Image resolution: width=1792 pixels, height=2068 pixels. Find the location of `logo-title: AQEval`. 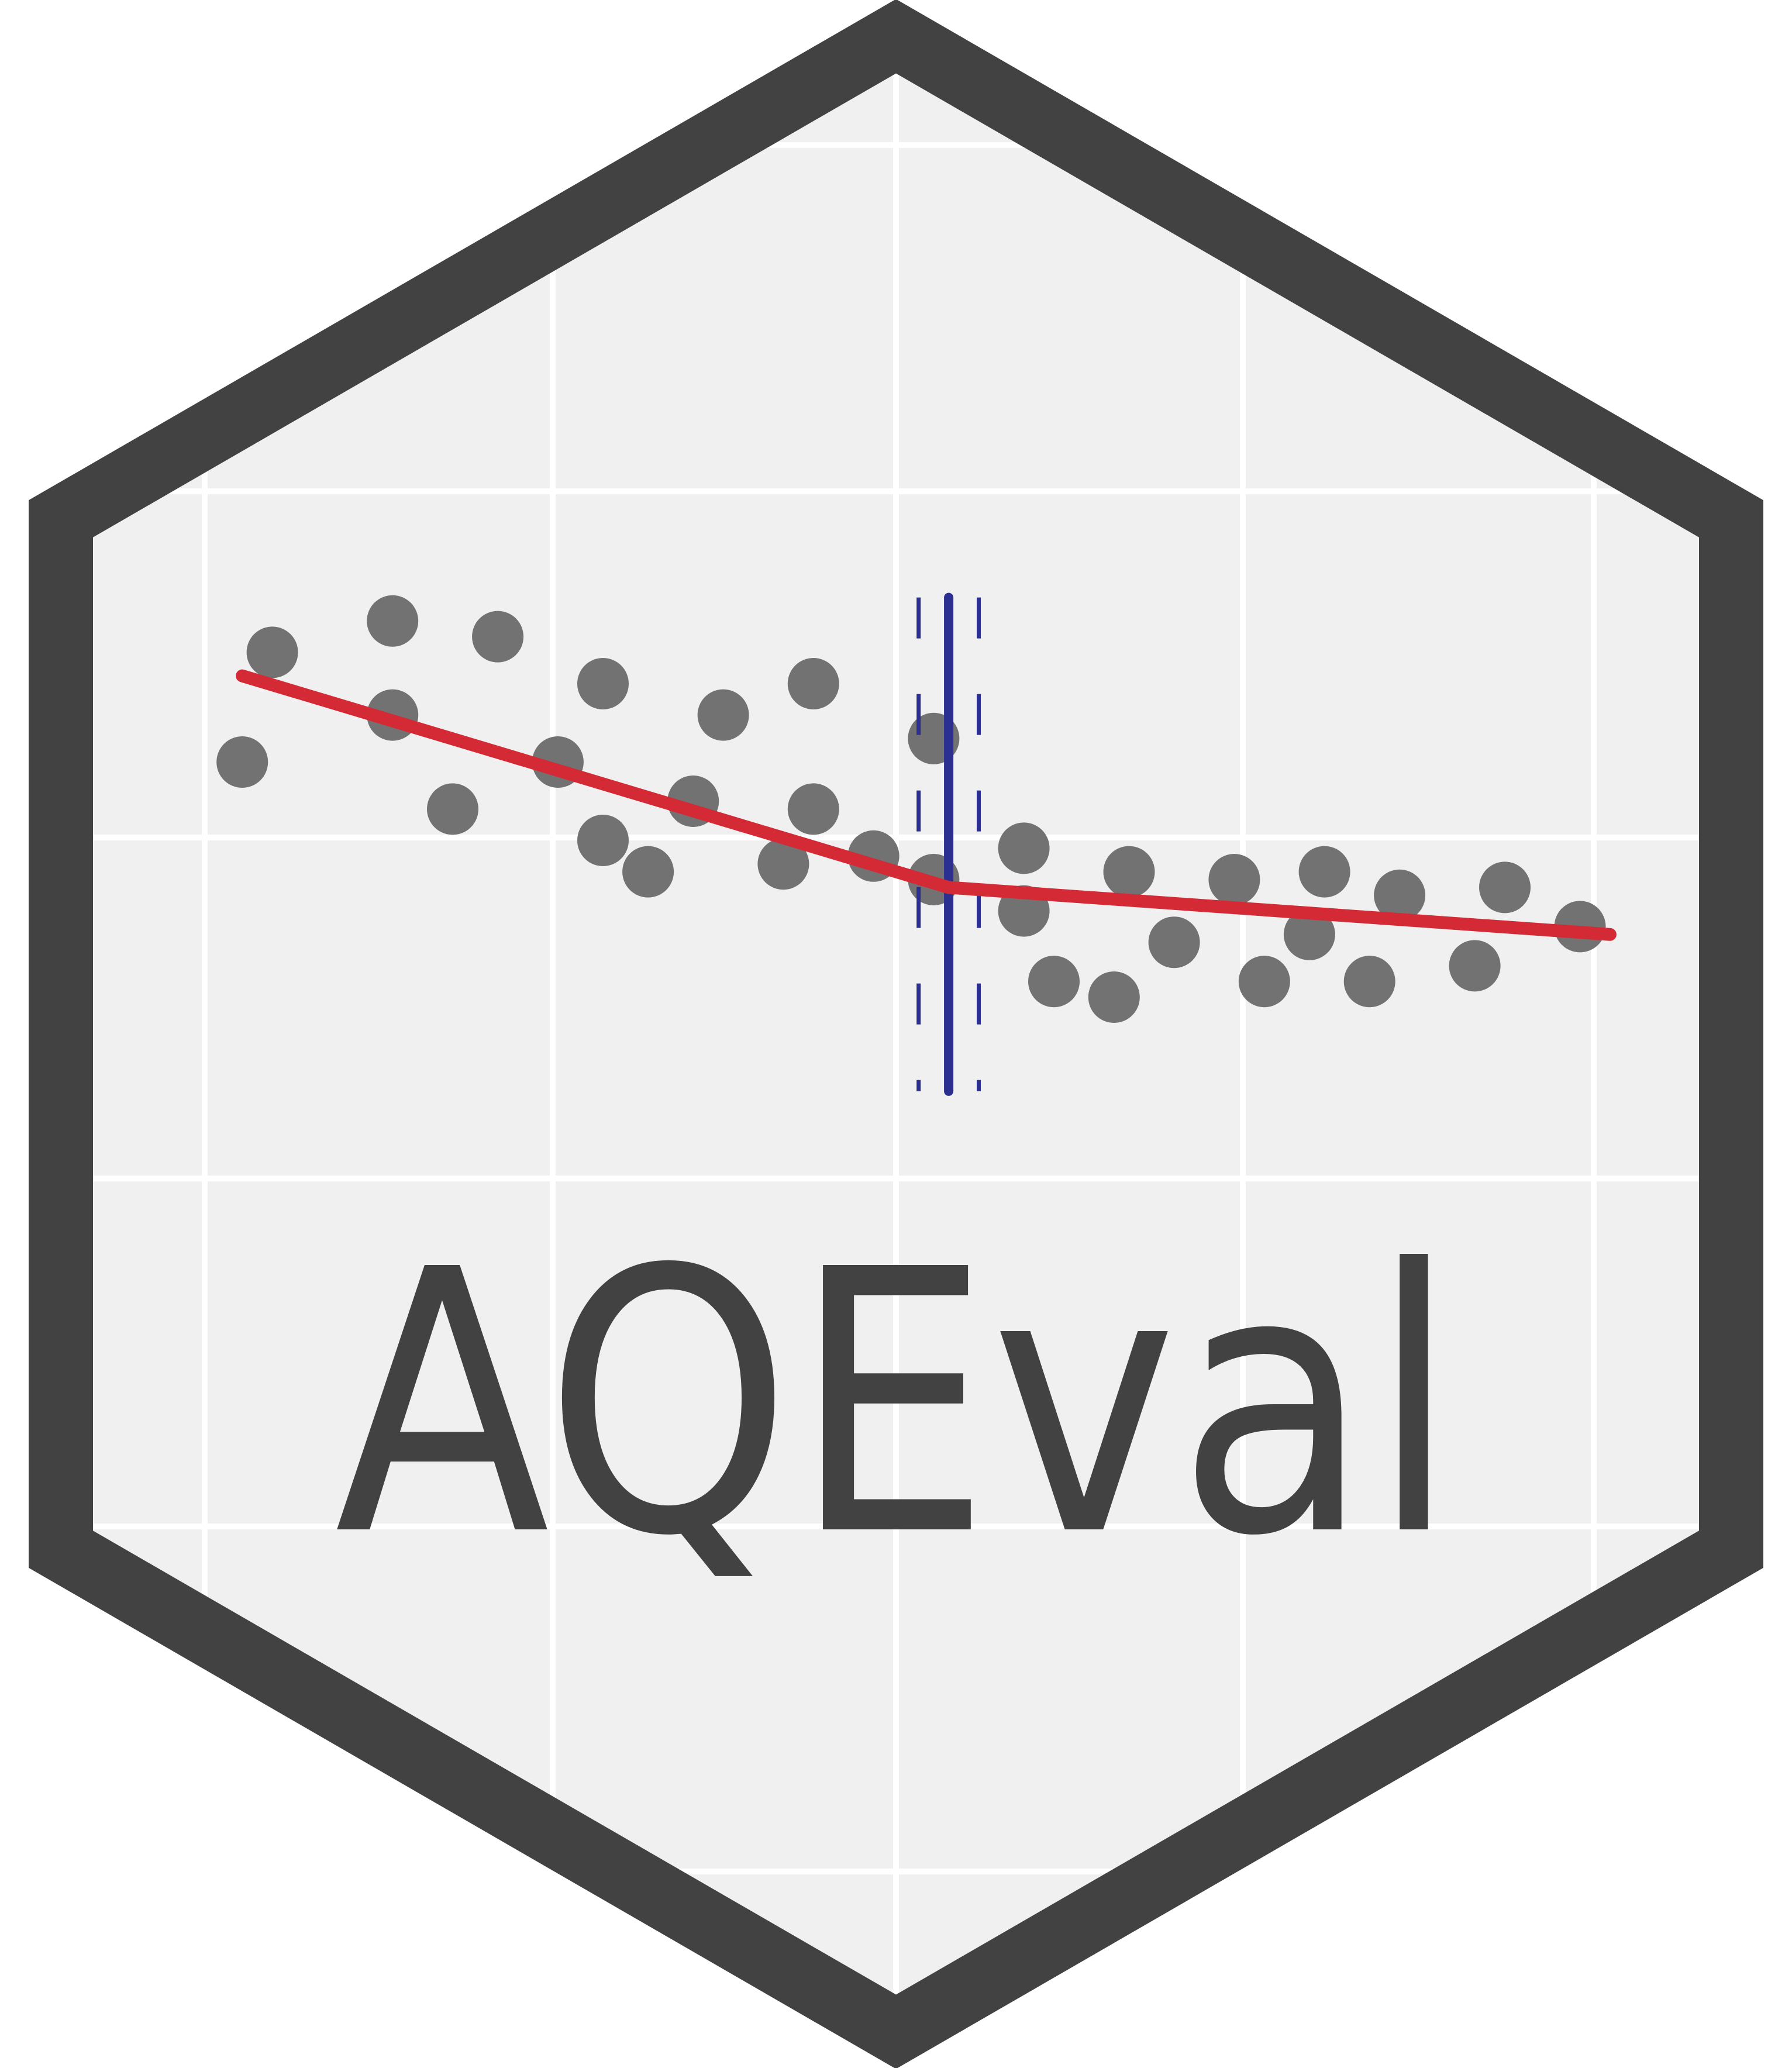

logo-title: AQEval is located at coordinates (896, 1405).